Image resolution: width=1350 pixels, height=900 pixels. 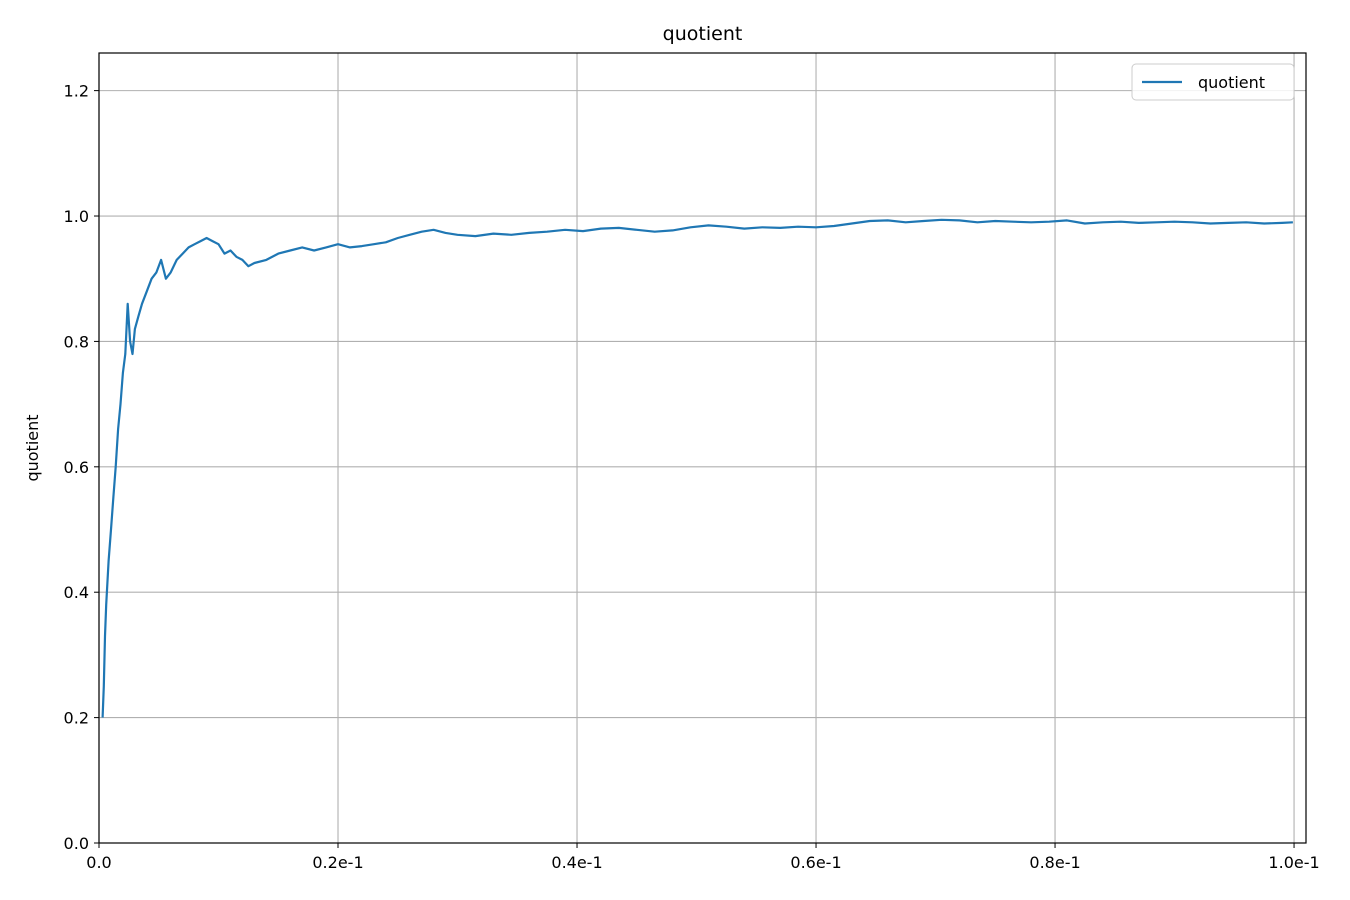 I want to click on legend-box, so click(x=1213, y=82).